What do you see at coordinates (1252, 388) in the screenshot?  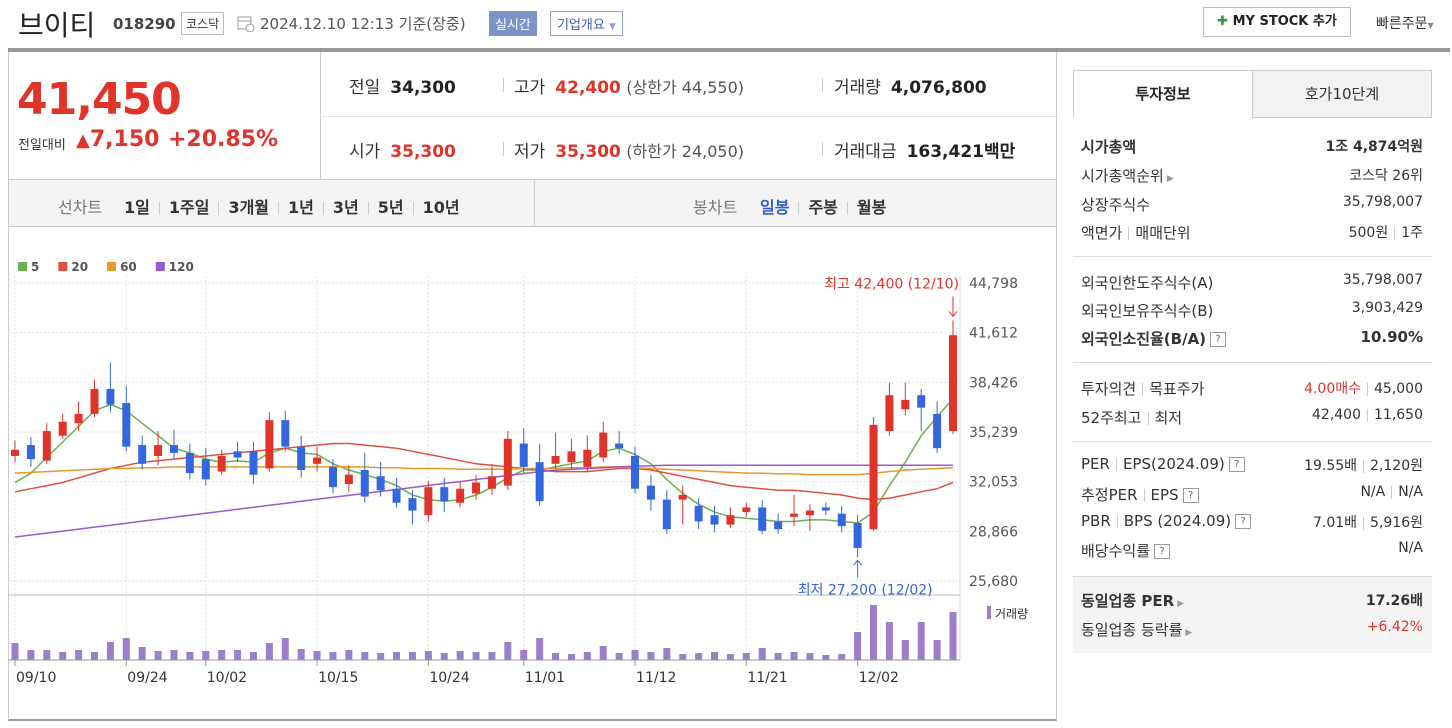 I see `info-row: 투자의견 목표주가 4.00매수 45,000` at bounding box center [1252, 388].